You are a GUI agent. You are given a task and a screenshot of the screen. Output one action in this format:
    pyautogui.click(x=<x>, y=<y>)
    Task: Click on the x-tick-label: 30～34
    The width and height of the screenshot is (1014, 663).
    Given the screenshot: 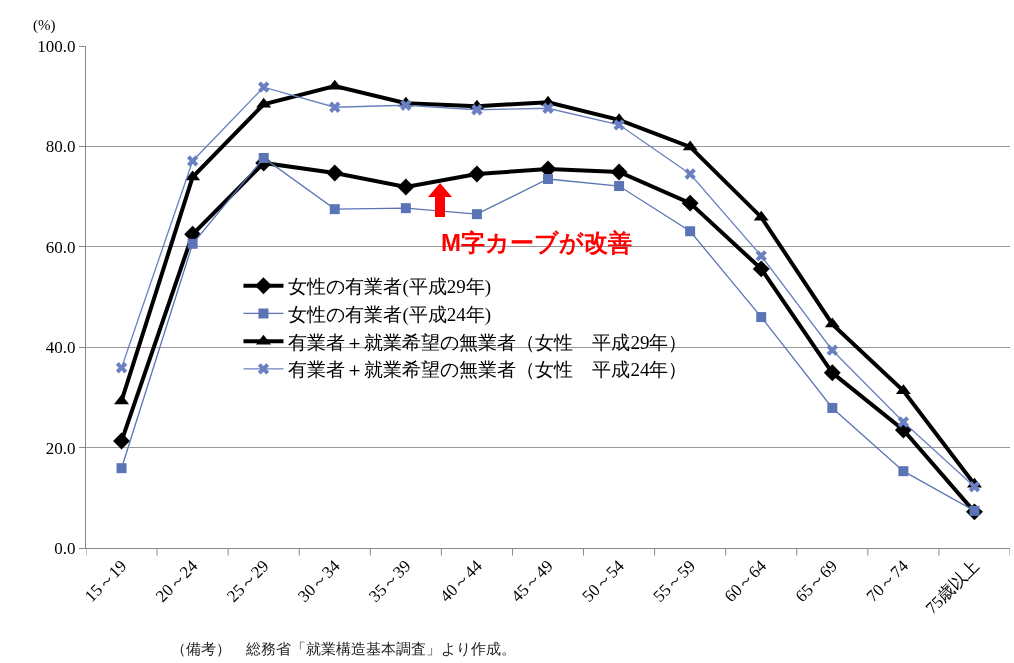 What is the action you would take?
    pyautogui.click(x=319, y=580)
    